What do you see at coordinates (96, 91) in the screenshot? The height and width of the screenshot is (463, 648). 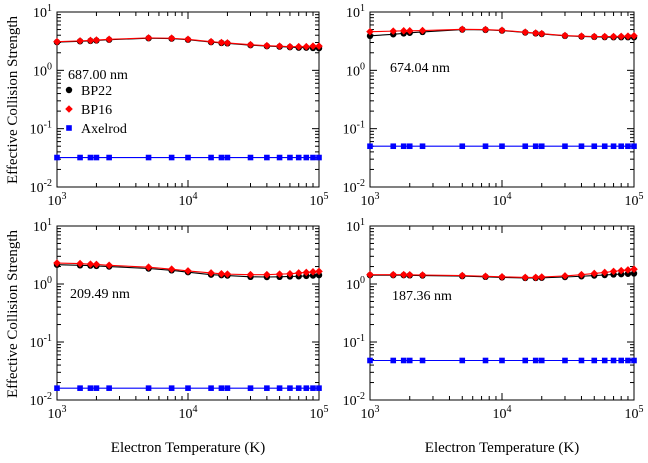 I see `legend-label-bp22: BP22` at bounding box center [96, 91].